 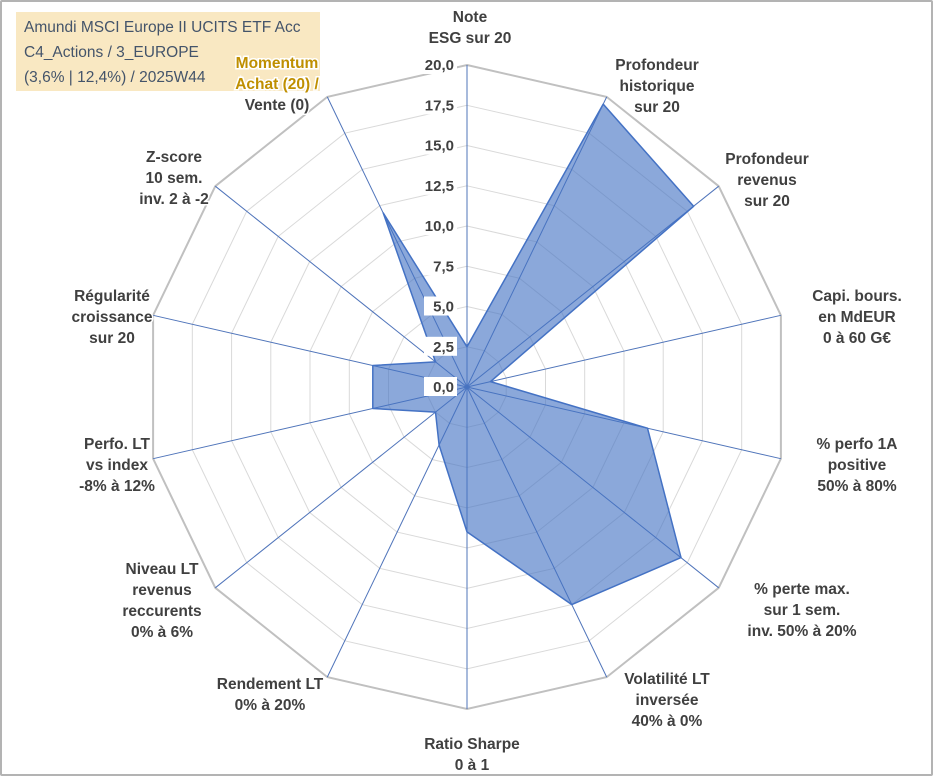 I want to click on axis-label-perte-max-1-sem: % perte max. sur 1 sem. inv. 50% à 20%, so click(x=801, y=610).